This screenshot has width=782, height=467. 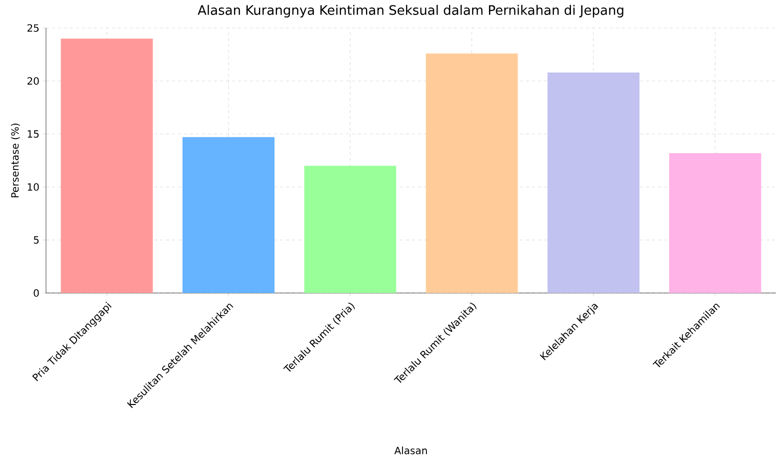 I want to click on y-tick-label: 20, so click(x=33, y=81).